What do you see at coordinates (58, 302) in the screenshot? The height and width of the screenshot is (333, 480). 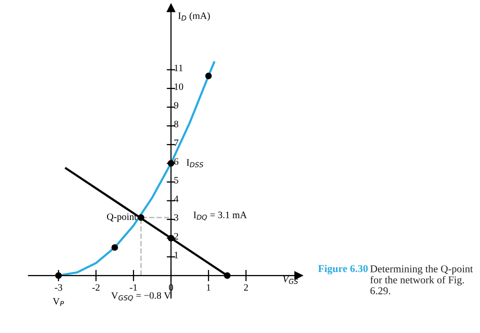 I see `annotation: V$_{P}$` at bounding box center [58, 302].